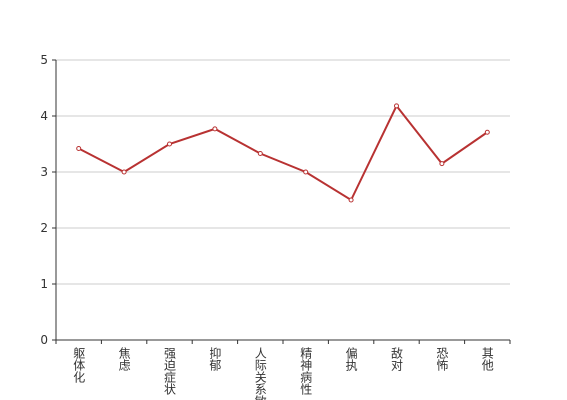  Describe the element at coordinates (44, 284) in the screenshot. I see `y-tick-label: 1` at that location.